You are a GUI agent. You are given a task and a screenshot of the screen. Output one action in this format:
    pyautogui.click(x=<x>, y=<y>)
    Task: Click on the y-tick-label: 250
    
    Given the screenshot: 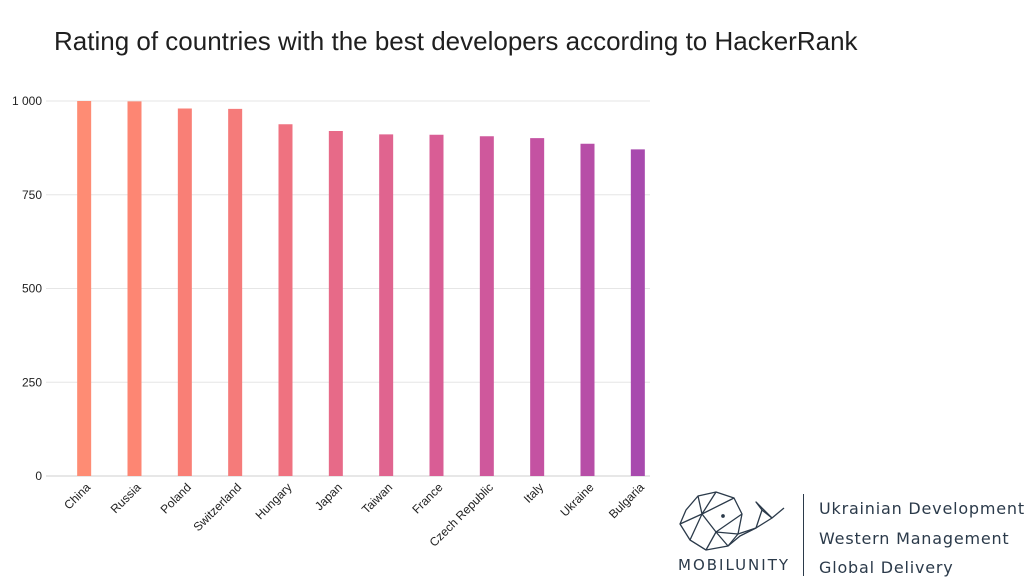 What is the action you would take?
    pyautogui.click(x=32, y=382)
    